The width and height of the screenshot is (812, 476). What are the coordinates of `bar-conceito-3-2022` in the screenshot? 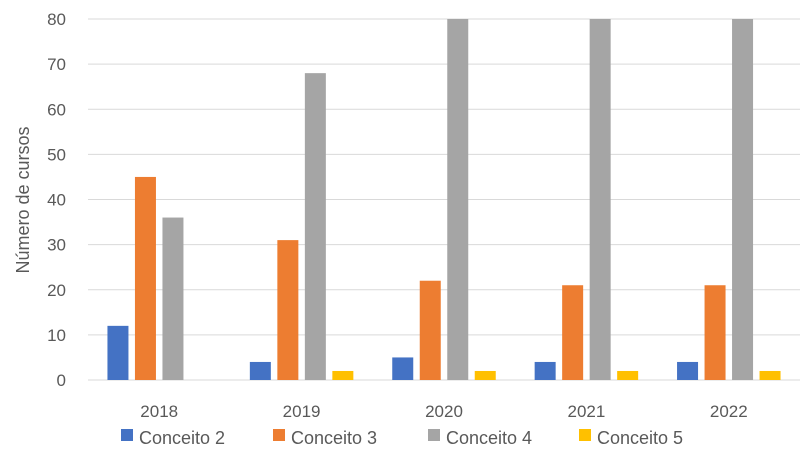 It's located at (715, 332).